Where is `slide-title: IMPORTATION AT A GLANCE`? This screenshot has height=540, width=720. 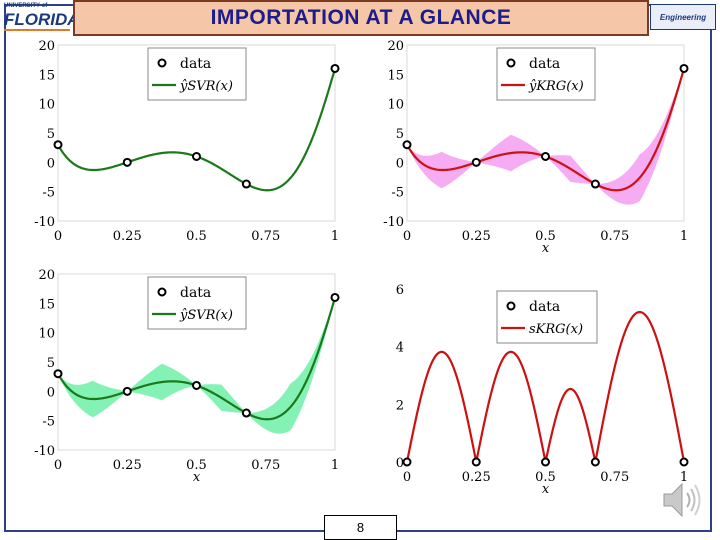 slide-title: IMPORTATION AT A GLANCE is located at coordinates (361, 17).